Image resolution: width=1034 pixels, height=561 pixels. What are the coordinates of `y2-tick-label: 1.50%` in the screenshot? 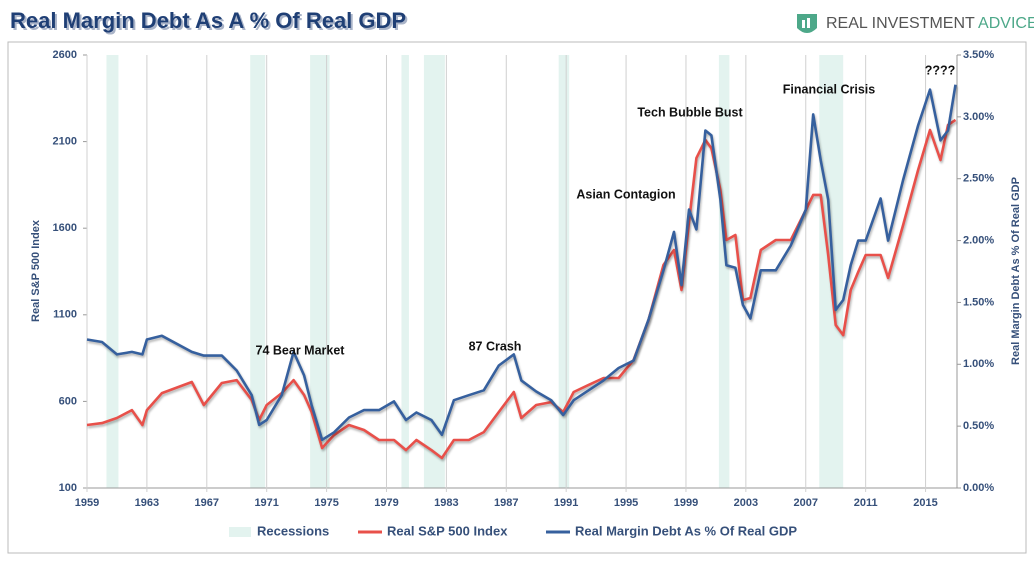 It's located at (978, 302).